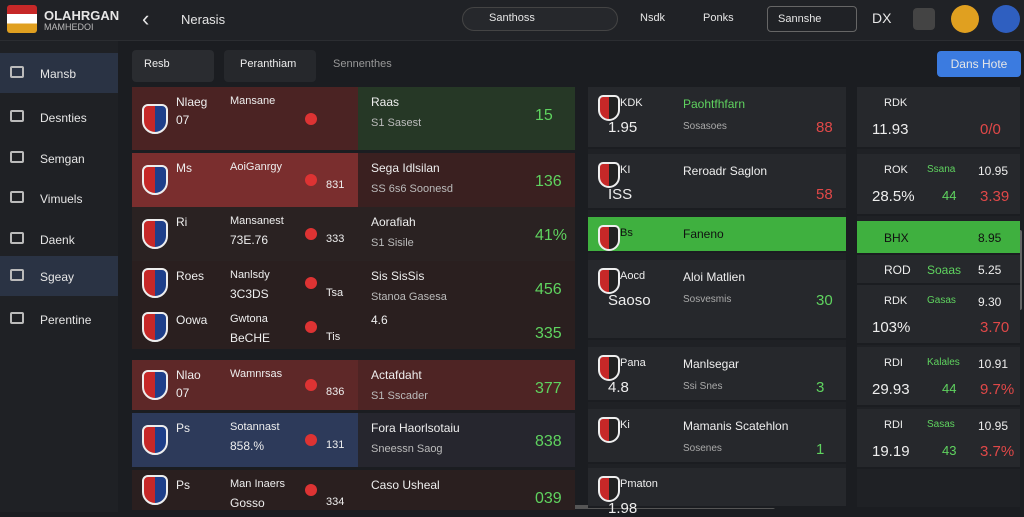  I want to click on cell-text: 4.6, so click(379, 320).